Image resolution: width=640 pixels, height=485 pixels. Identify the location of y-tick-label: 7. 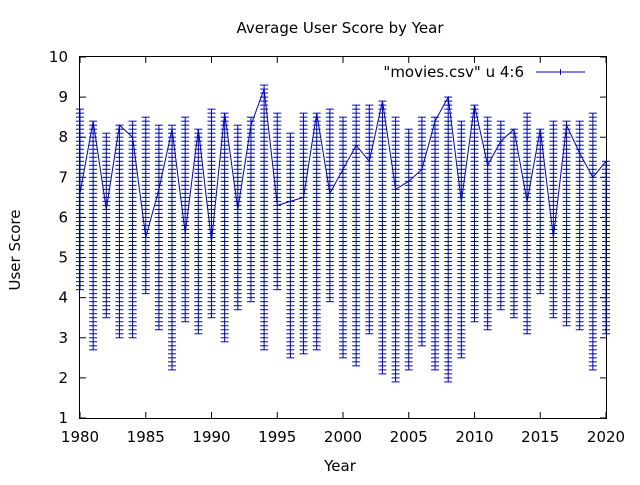
(63, 177).